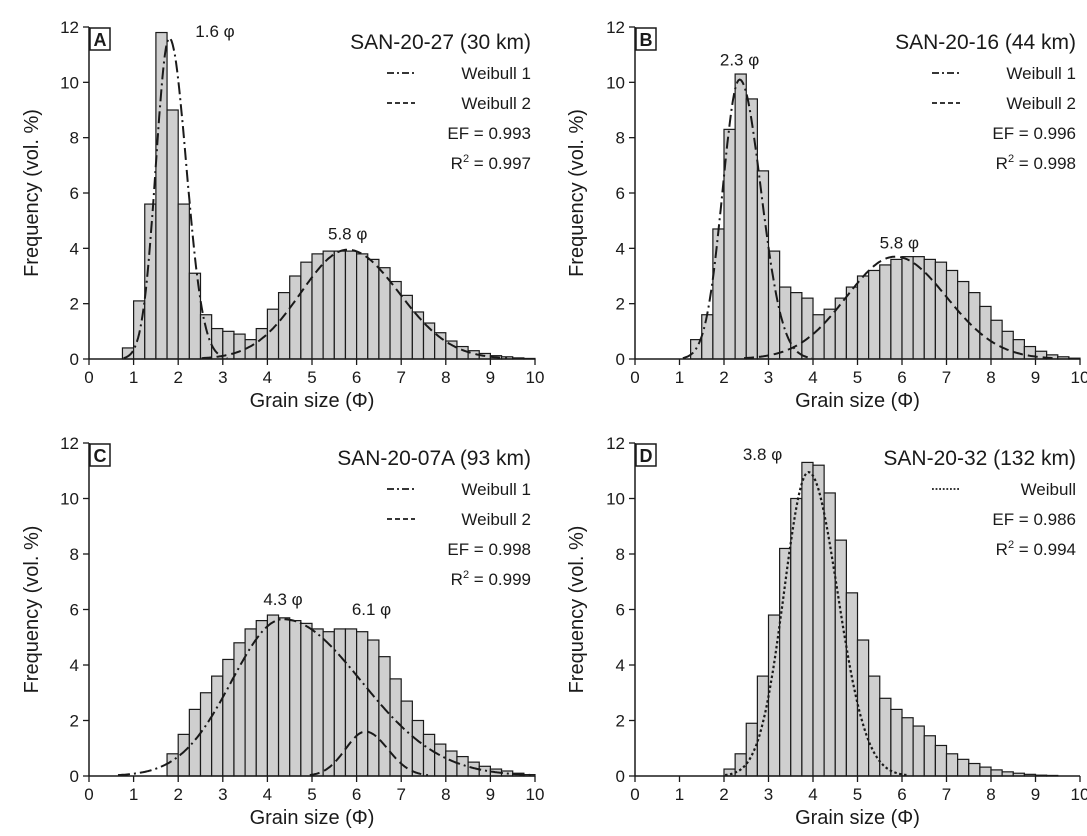 This screenshot has height=836, width=1087. Describe the element at coordinates (1034, 519) in the screenshot. I see `ef-value: EF = 0.986` at that location.